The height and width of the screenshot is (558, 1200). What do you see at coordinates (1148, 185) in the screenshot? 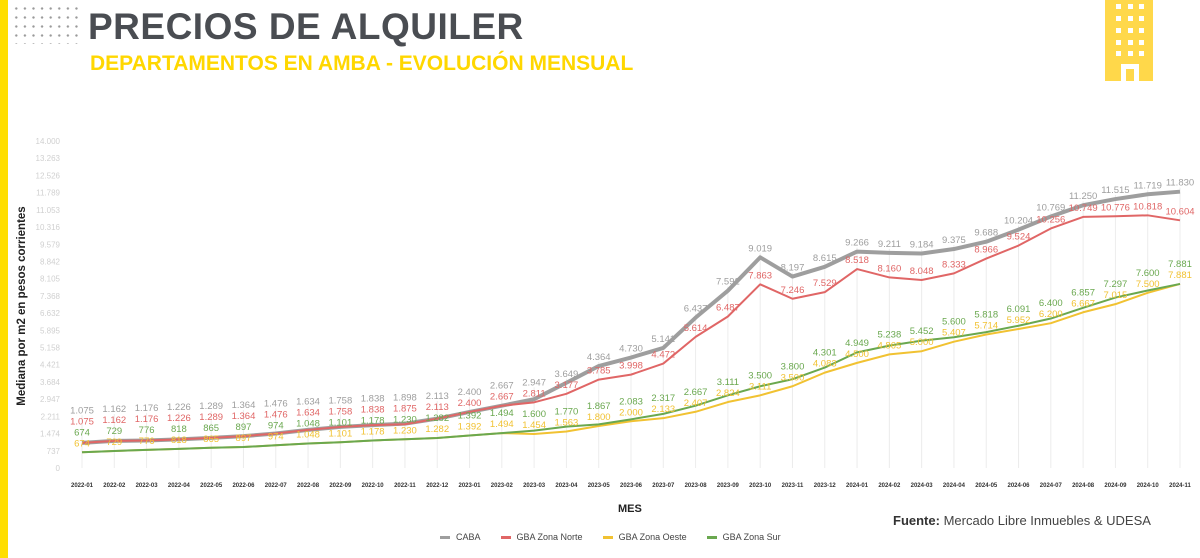
I see `data-label: 11.719` at bounding box center [1148, 185].